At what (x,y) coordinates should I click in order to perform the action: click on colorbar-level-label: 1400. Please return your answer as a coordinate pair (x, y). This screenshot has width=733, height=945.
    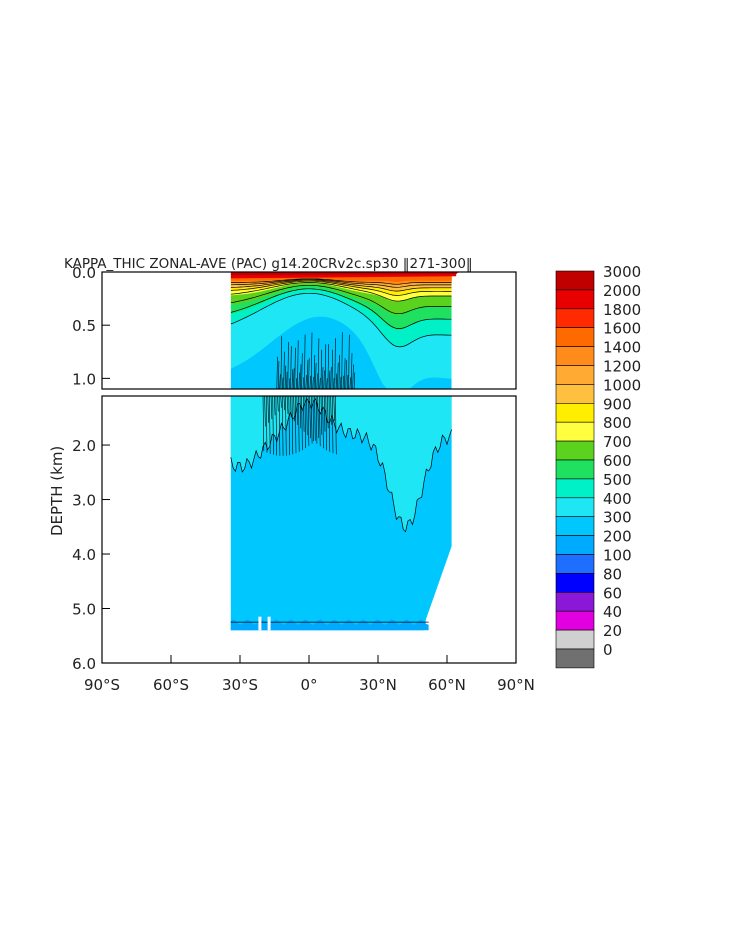
    Looking at the image, I should click on (622, 348).